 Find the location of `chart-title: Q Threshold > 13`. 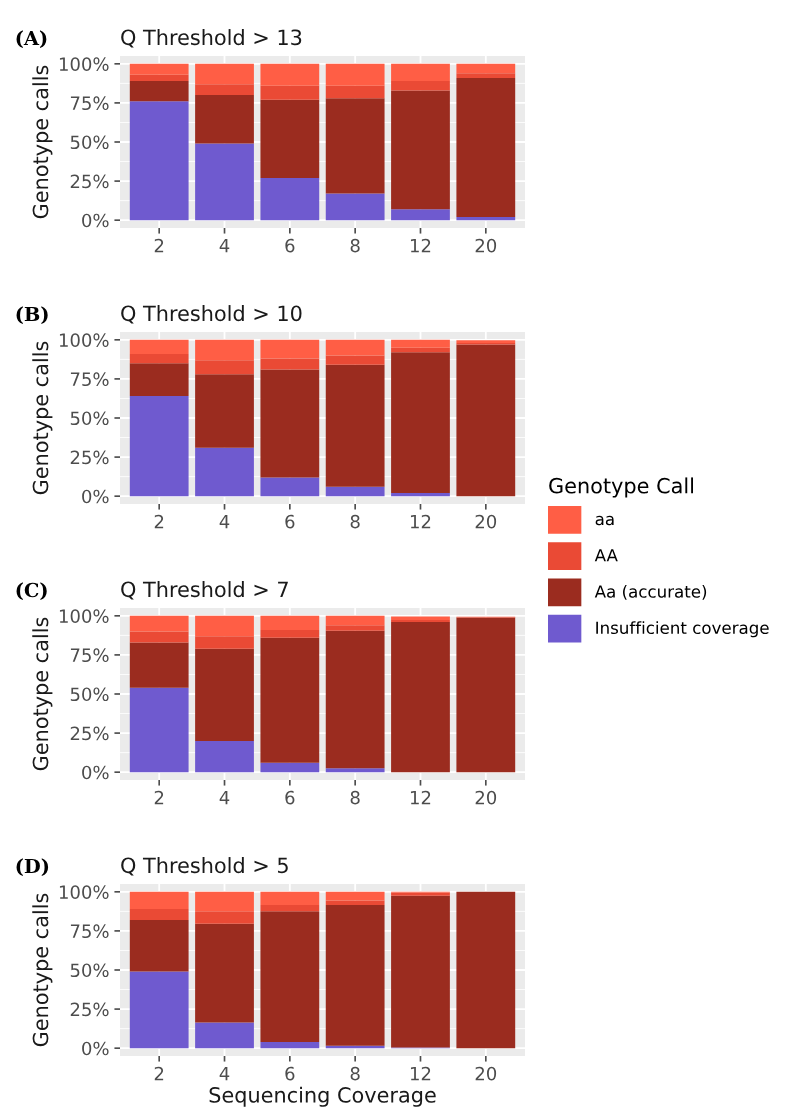

chart-title: Q Threshold > 13 is located at coordinates (211, 38).